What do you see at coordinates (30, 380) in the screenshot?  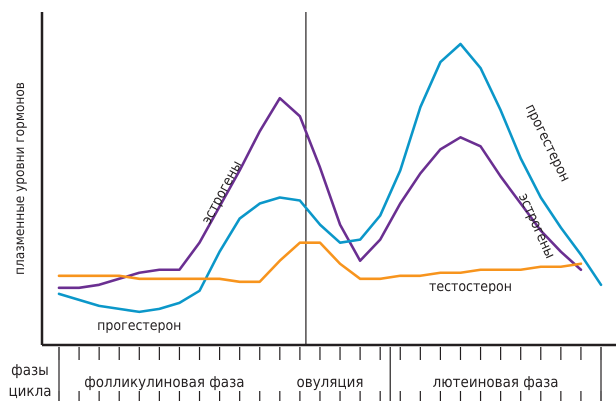 I see `x-axis-title: фазы цикла` at bounding box center [30, 380].